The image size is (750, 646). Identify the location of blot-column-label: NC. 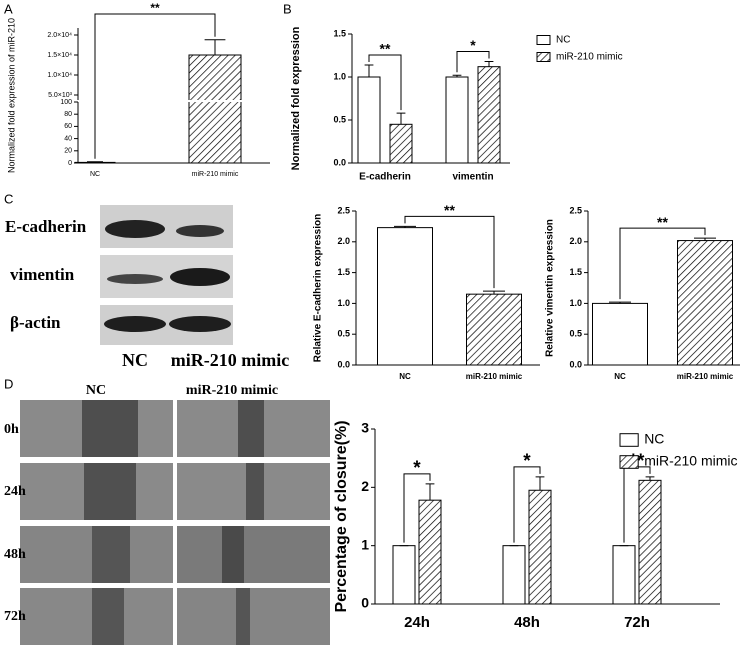
(135, 360).